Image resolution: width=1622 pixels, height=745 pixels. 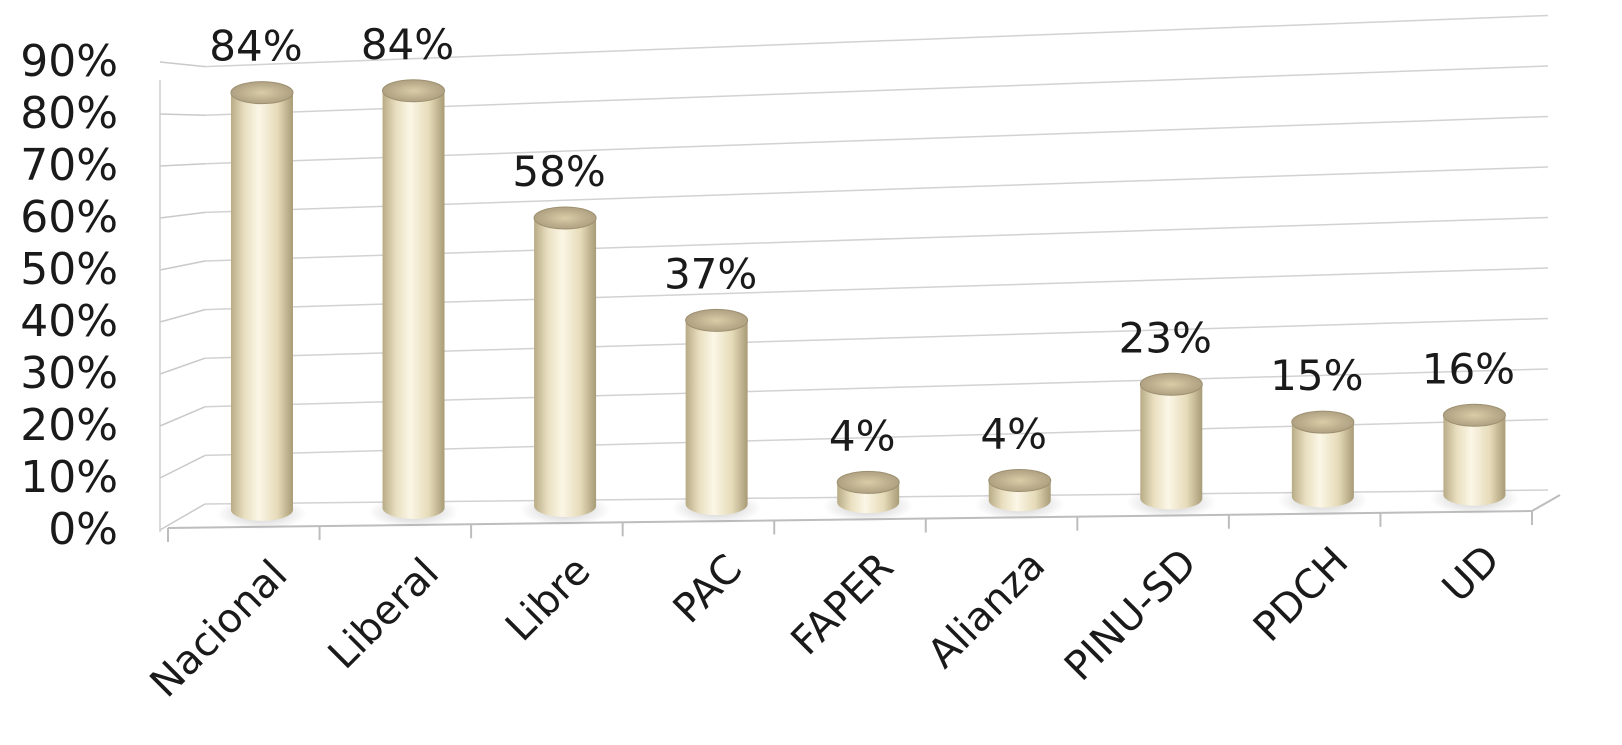 What do you see at coordinates (1165, 337) in the screenshot?
I see `data-label: 23%` at bounding box center [1165, 337].